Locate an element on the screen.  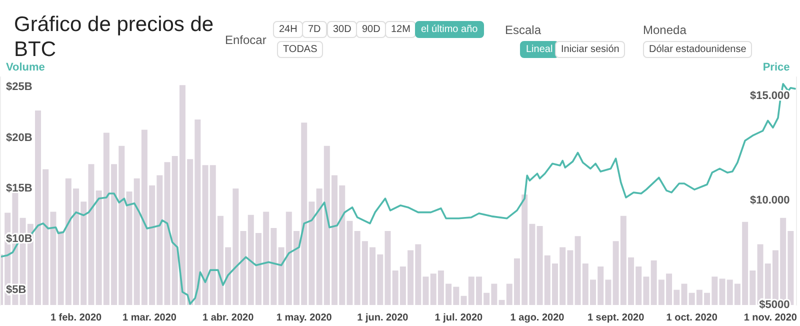
y-tick-label: $15B is located at coordinates (19, 188).